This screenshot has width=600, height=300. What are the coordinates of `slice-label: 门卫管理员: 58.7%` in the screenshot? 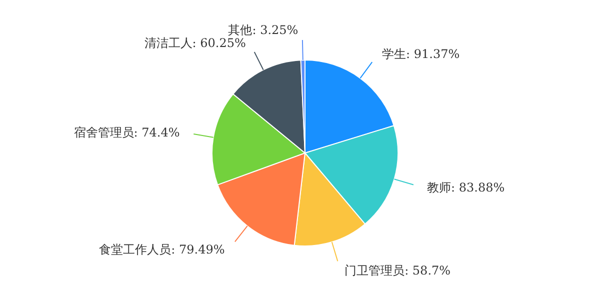 It's located at (397, 271).